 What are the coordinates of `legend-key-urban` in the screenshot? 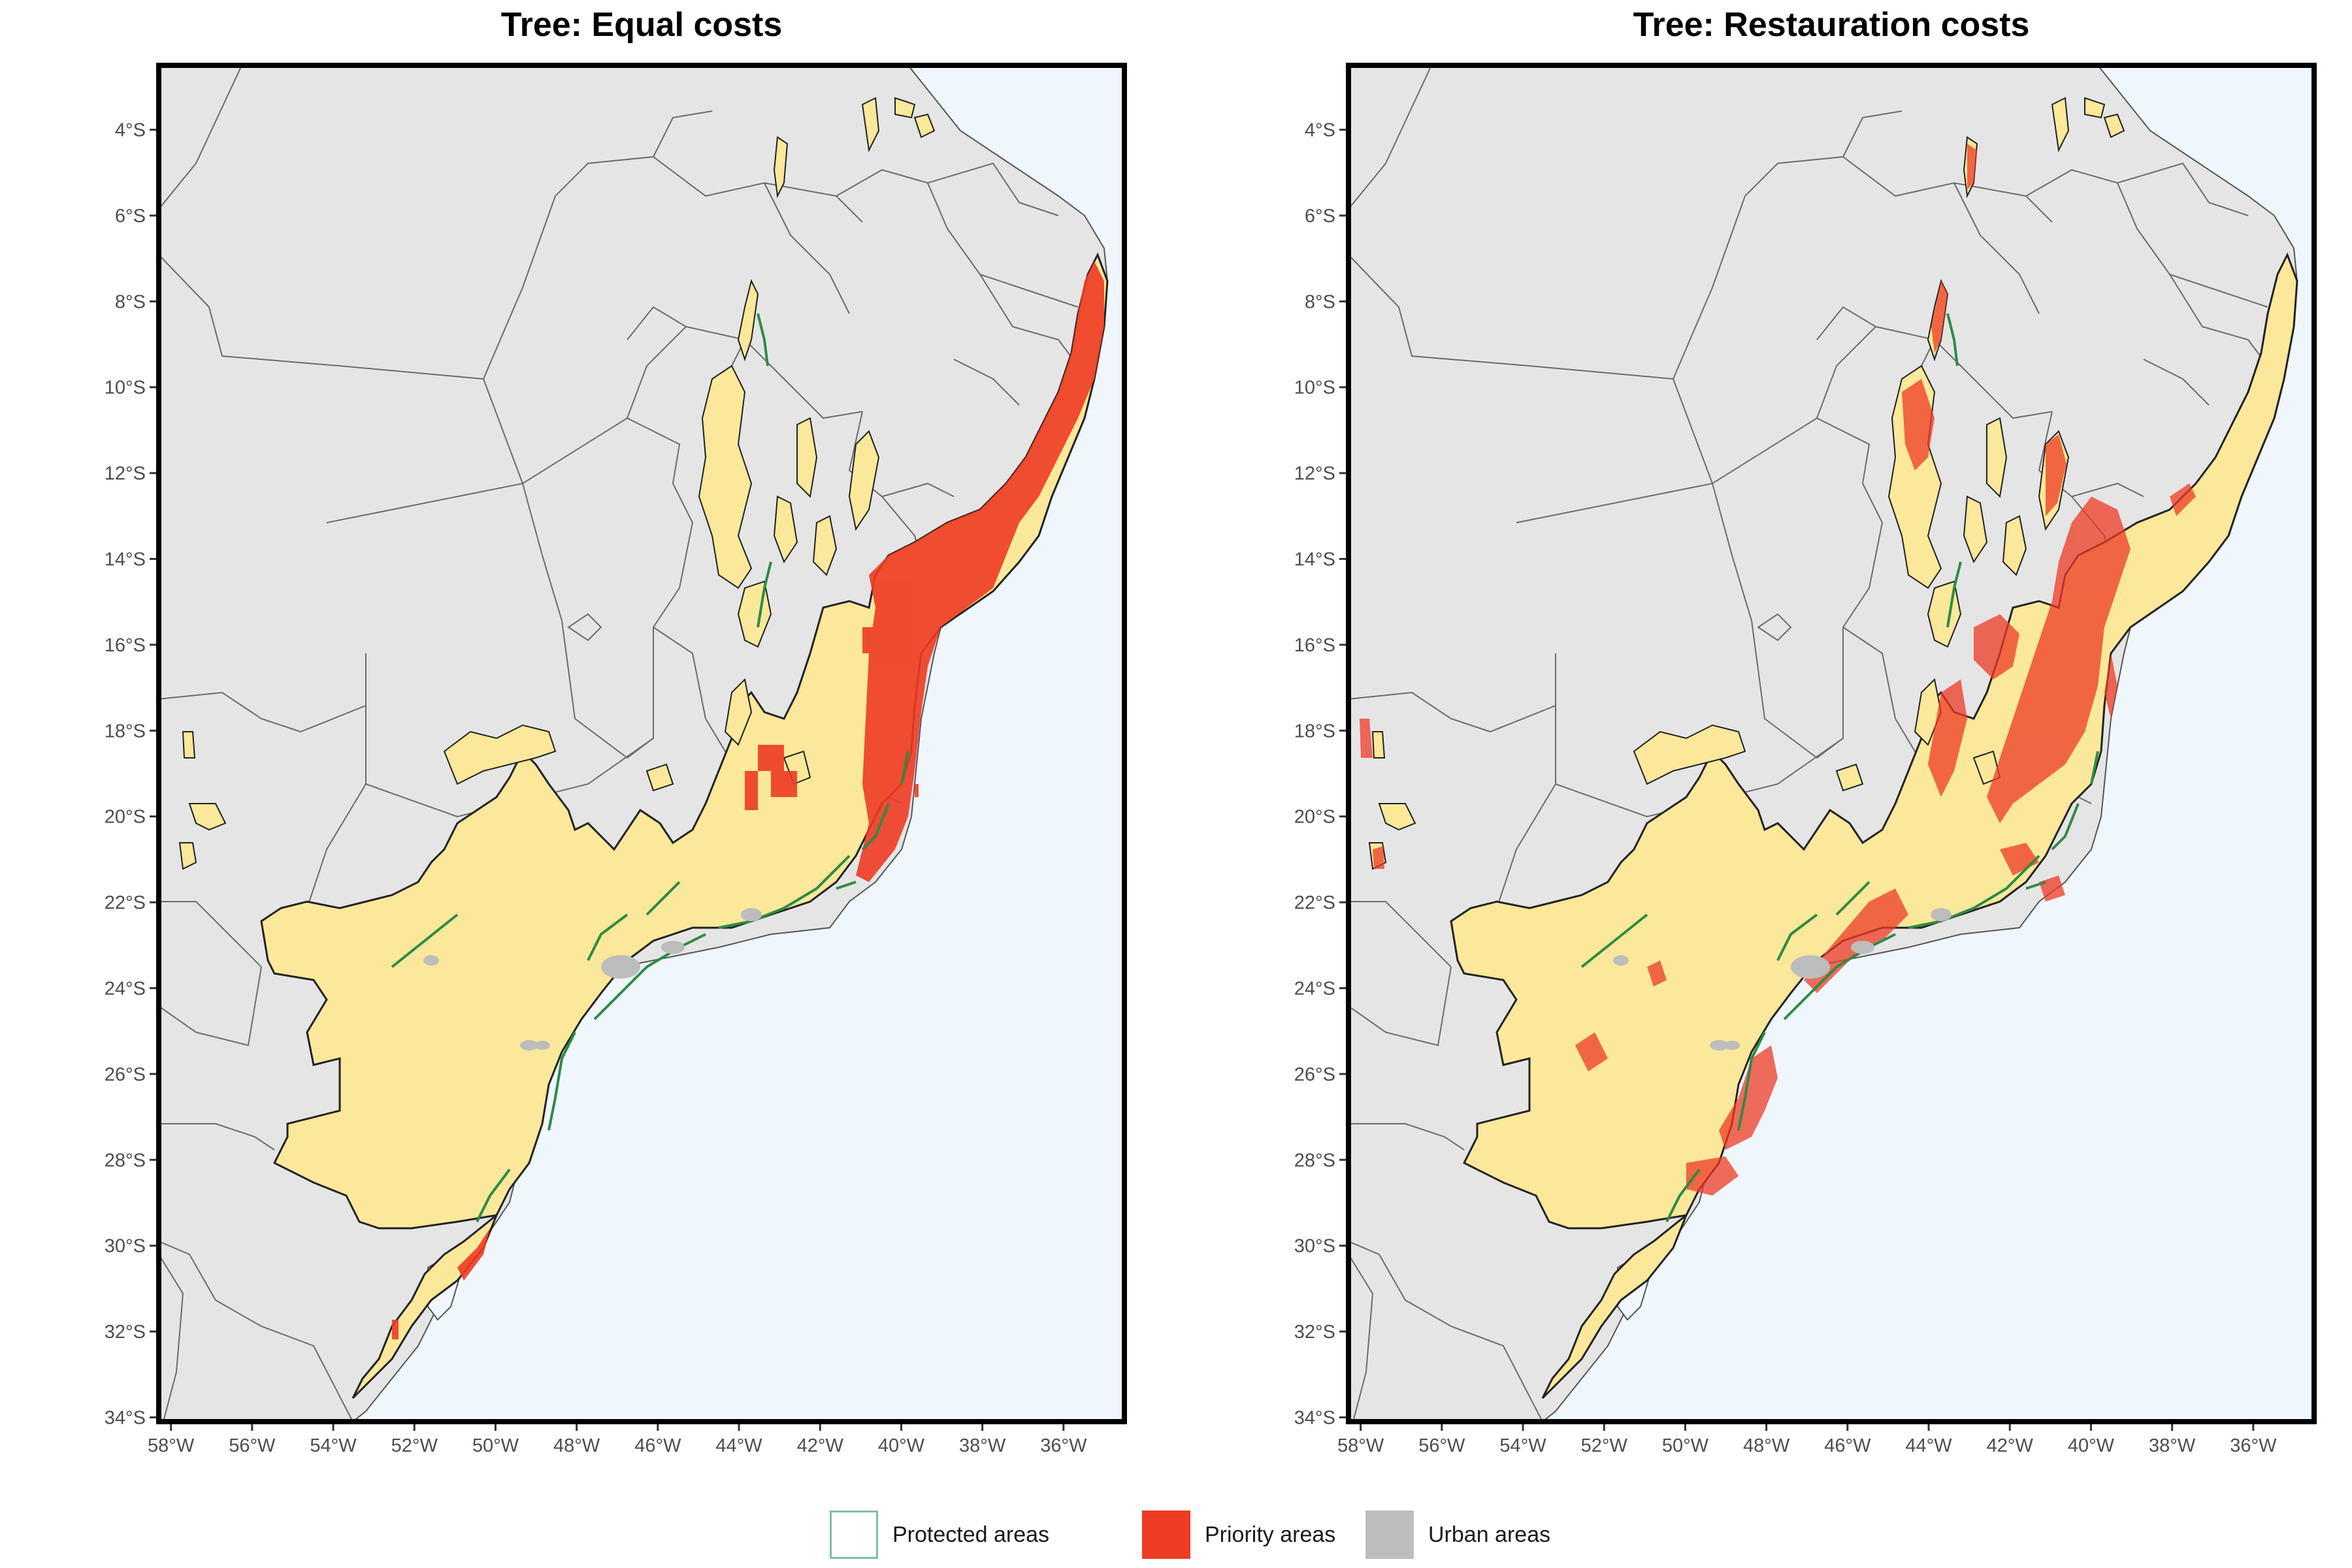 It's located at (1389, 1535).